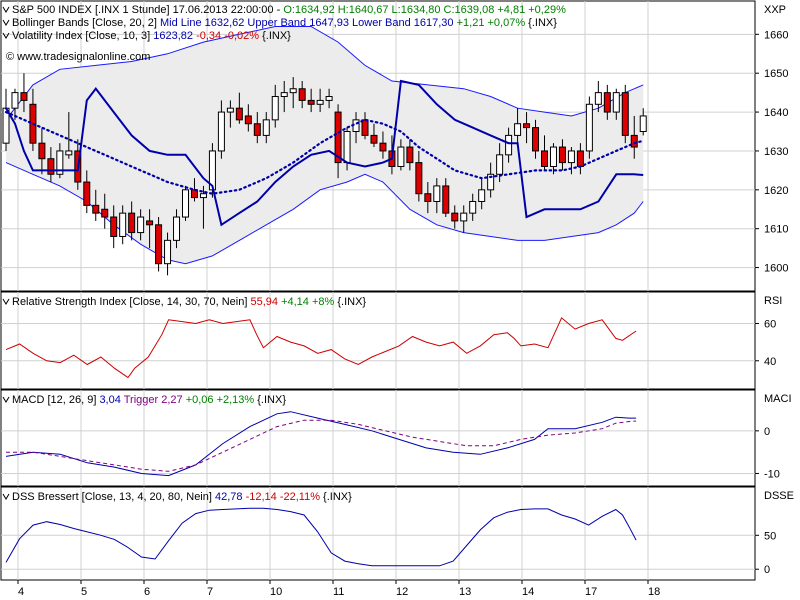 This screenshot has height=600, width=800. What do you see at coordinates (776, 230) in the screenshot?
I see `y-tick-label: 1610` at bounding box center [776, 230].